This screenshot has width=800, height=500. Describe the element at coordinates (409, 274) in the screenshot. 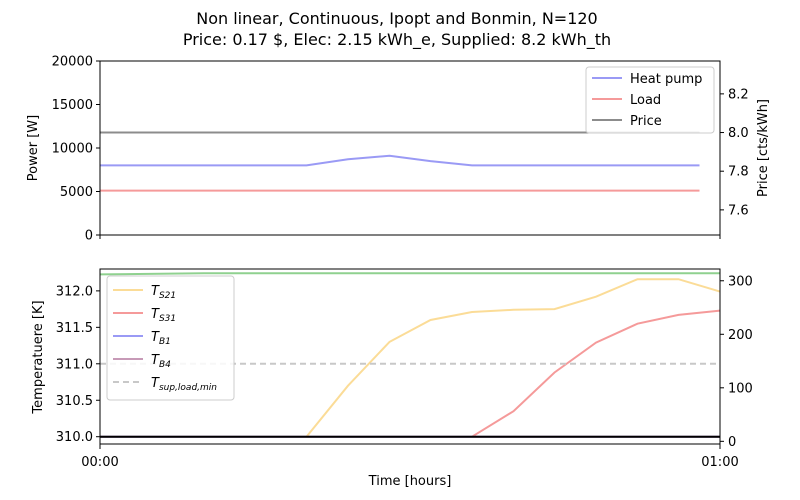

I see `series-right-axis-line` at that location.